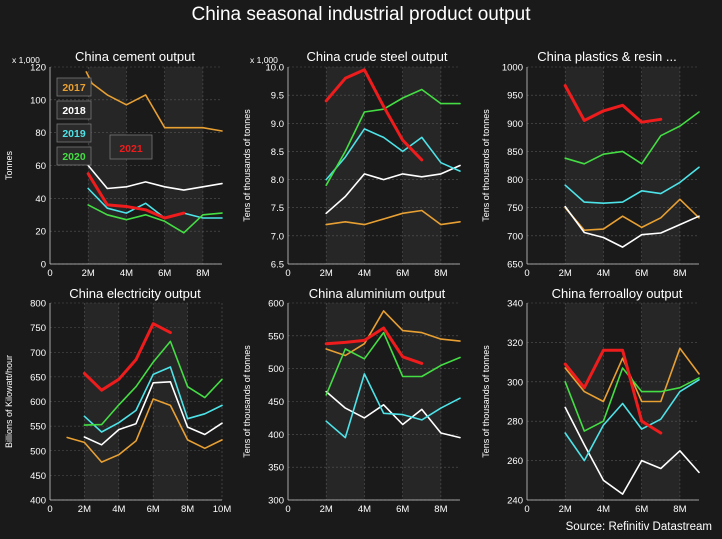 The image size is (722, 539). I want to click on y-tick-label: 280, so click(515, 422).